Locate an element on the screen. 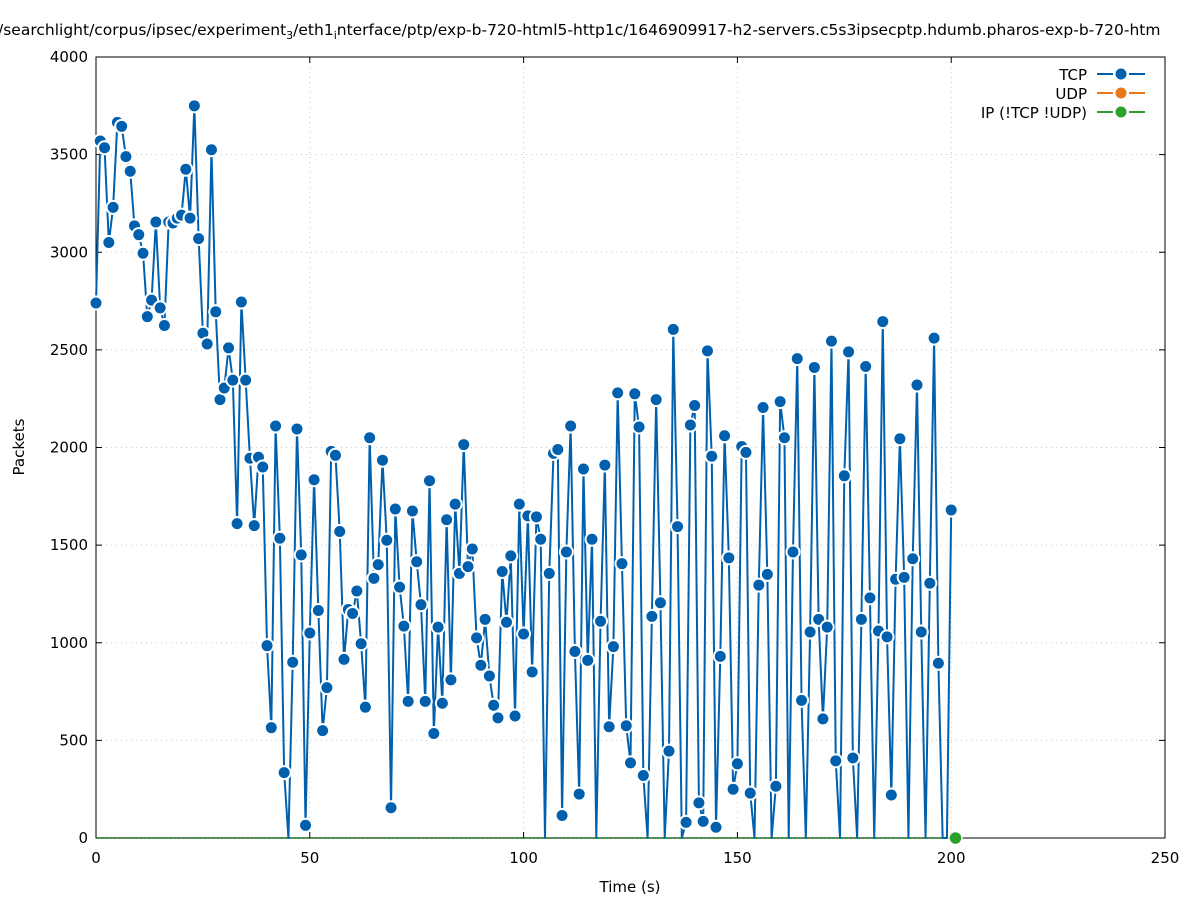 The width and height of the screenshot is (1197, 900). x-tick-label: 100 is located at coordinates (523, 858).